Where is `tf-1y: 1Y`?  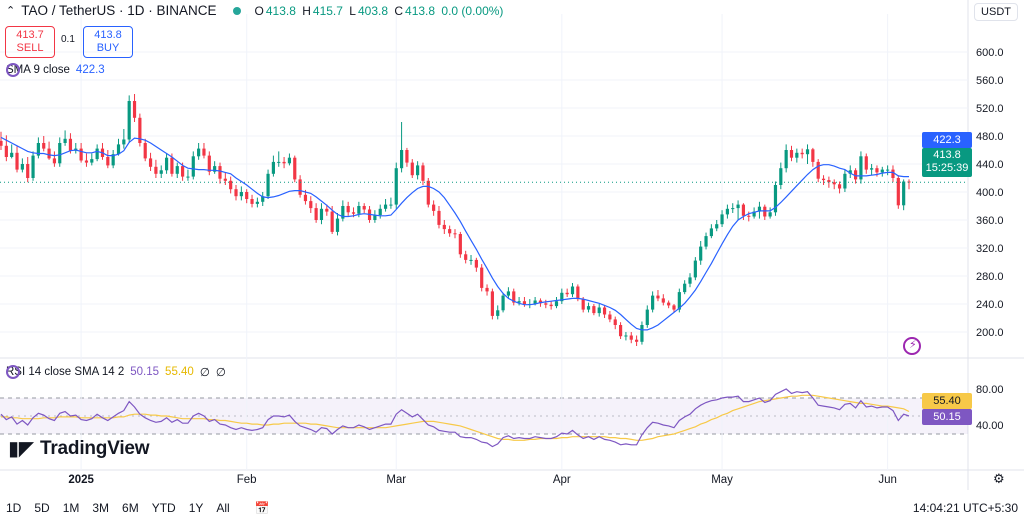 tf-1y: 1Y is located at coordinates (196, 508).